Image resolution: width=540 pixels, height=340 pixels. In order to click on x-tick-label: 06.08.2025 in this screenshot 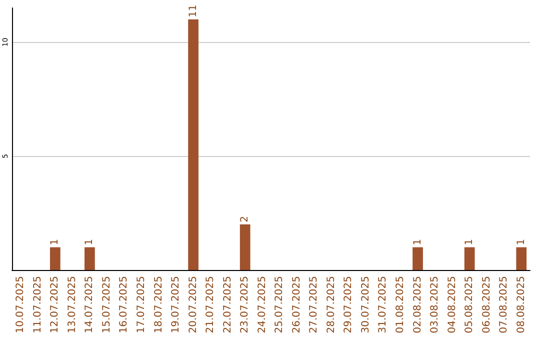, I will do `click(486, 305)`.